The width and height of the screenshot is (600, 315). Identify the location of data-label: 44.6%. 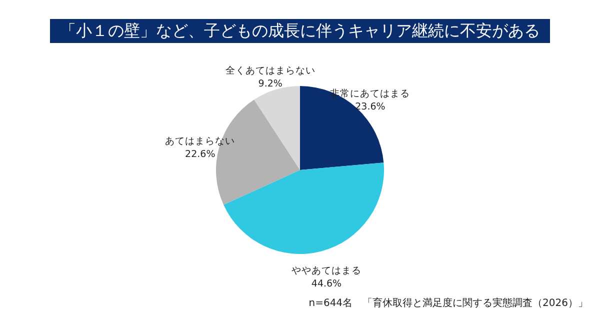
(326, 284).